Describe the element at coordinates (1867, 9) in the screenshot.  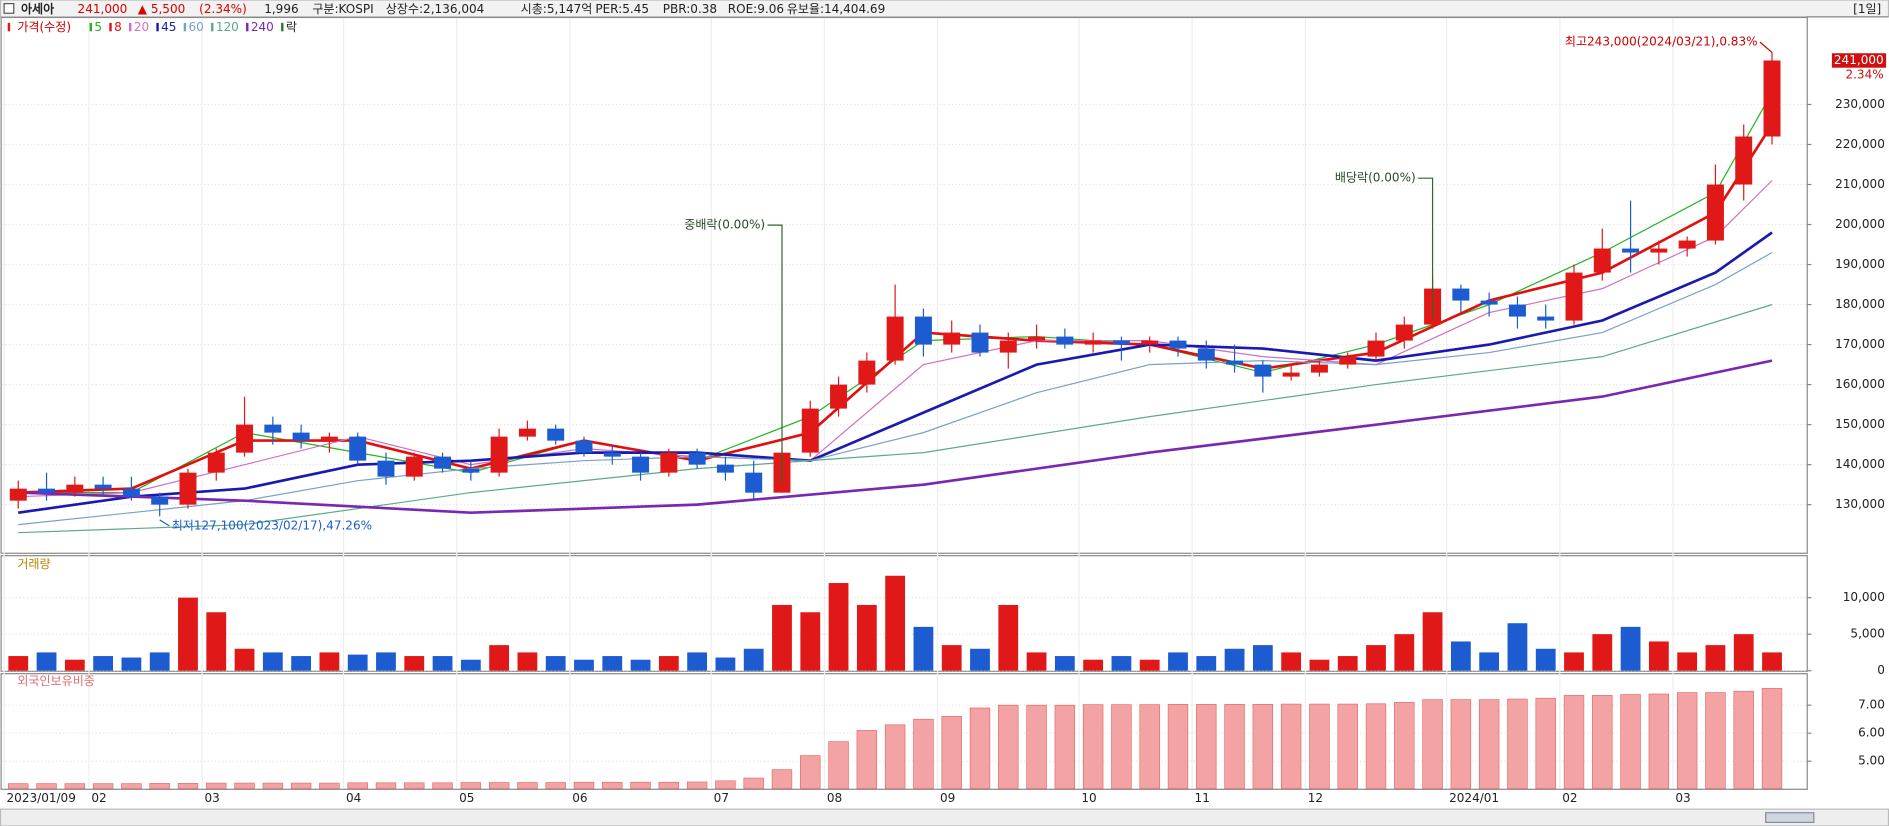
I see `period: [1일]` at that location.